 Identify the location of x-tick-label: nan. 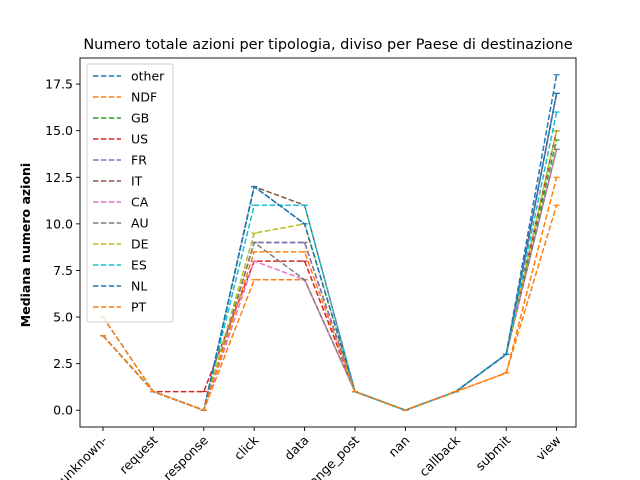
(398, 446).